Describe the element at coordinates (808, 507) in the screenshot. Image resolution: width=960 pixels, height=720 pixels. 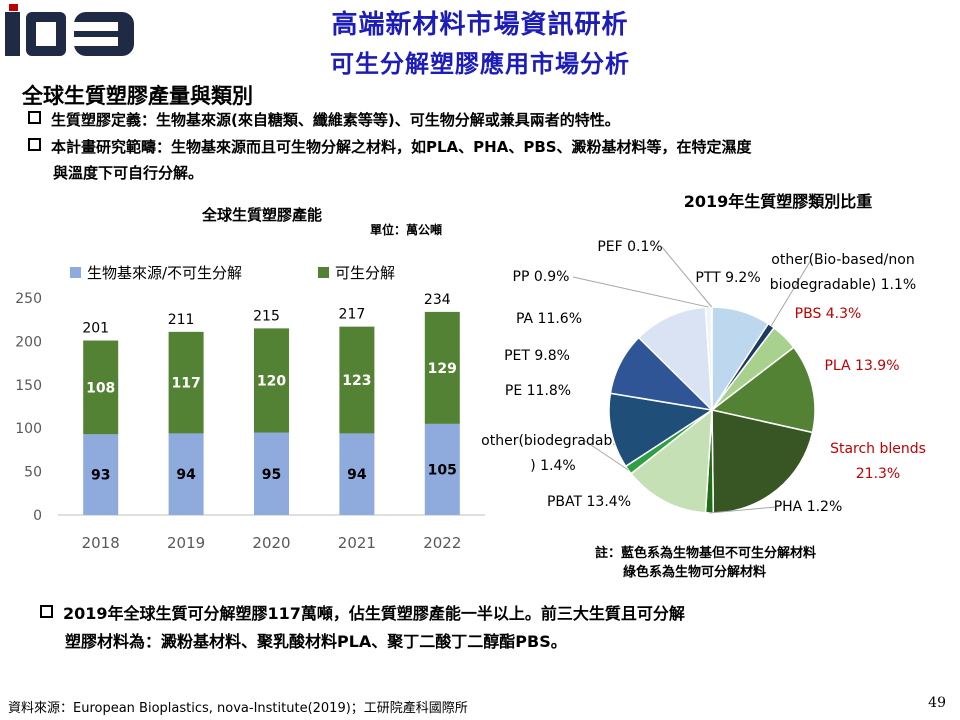
I see `pie-slice-label: PHA 1.2%` at that location.